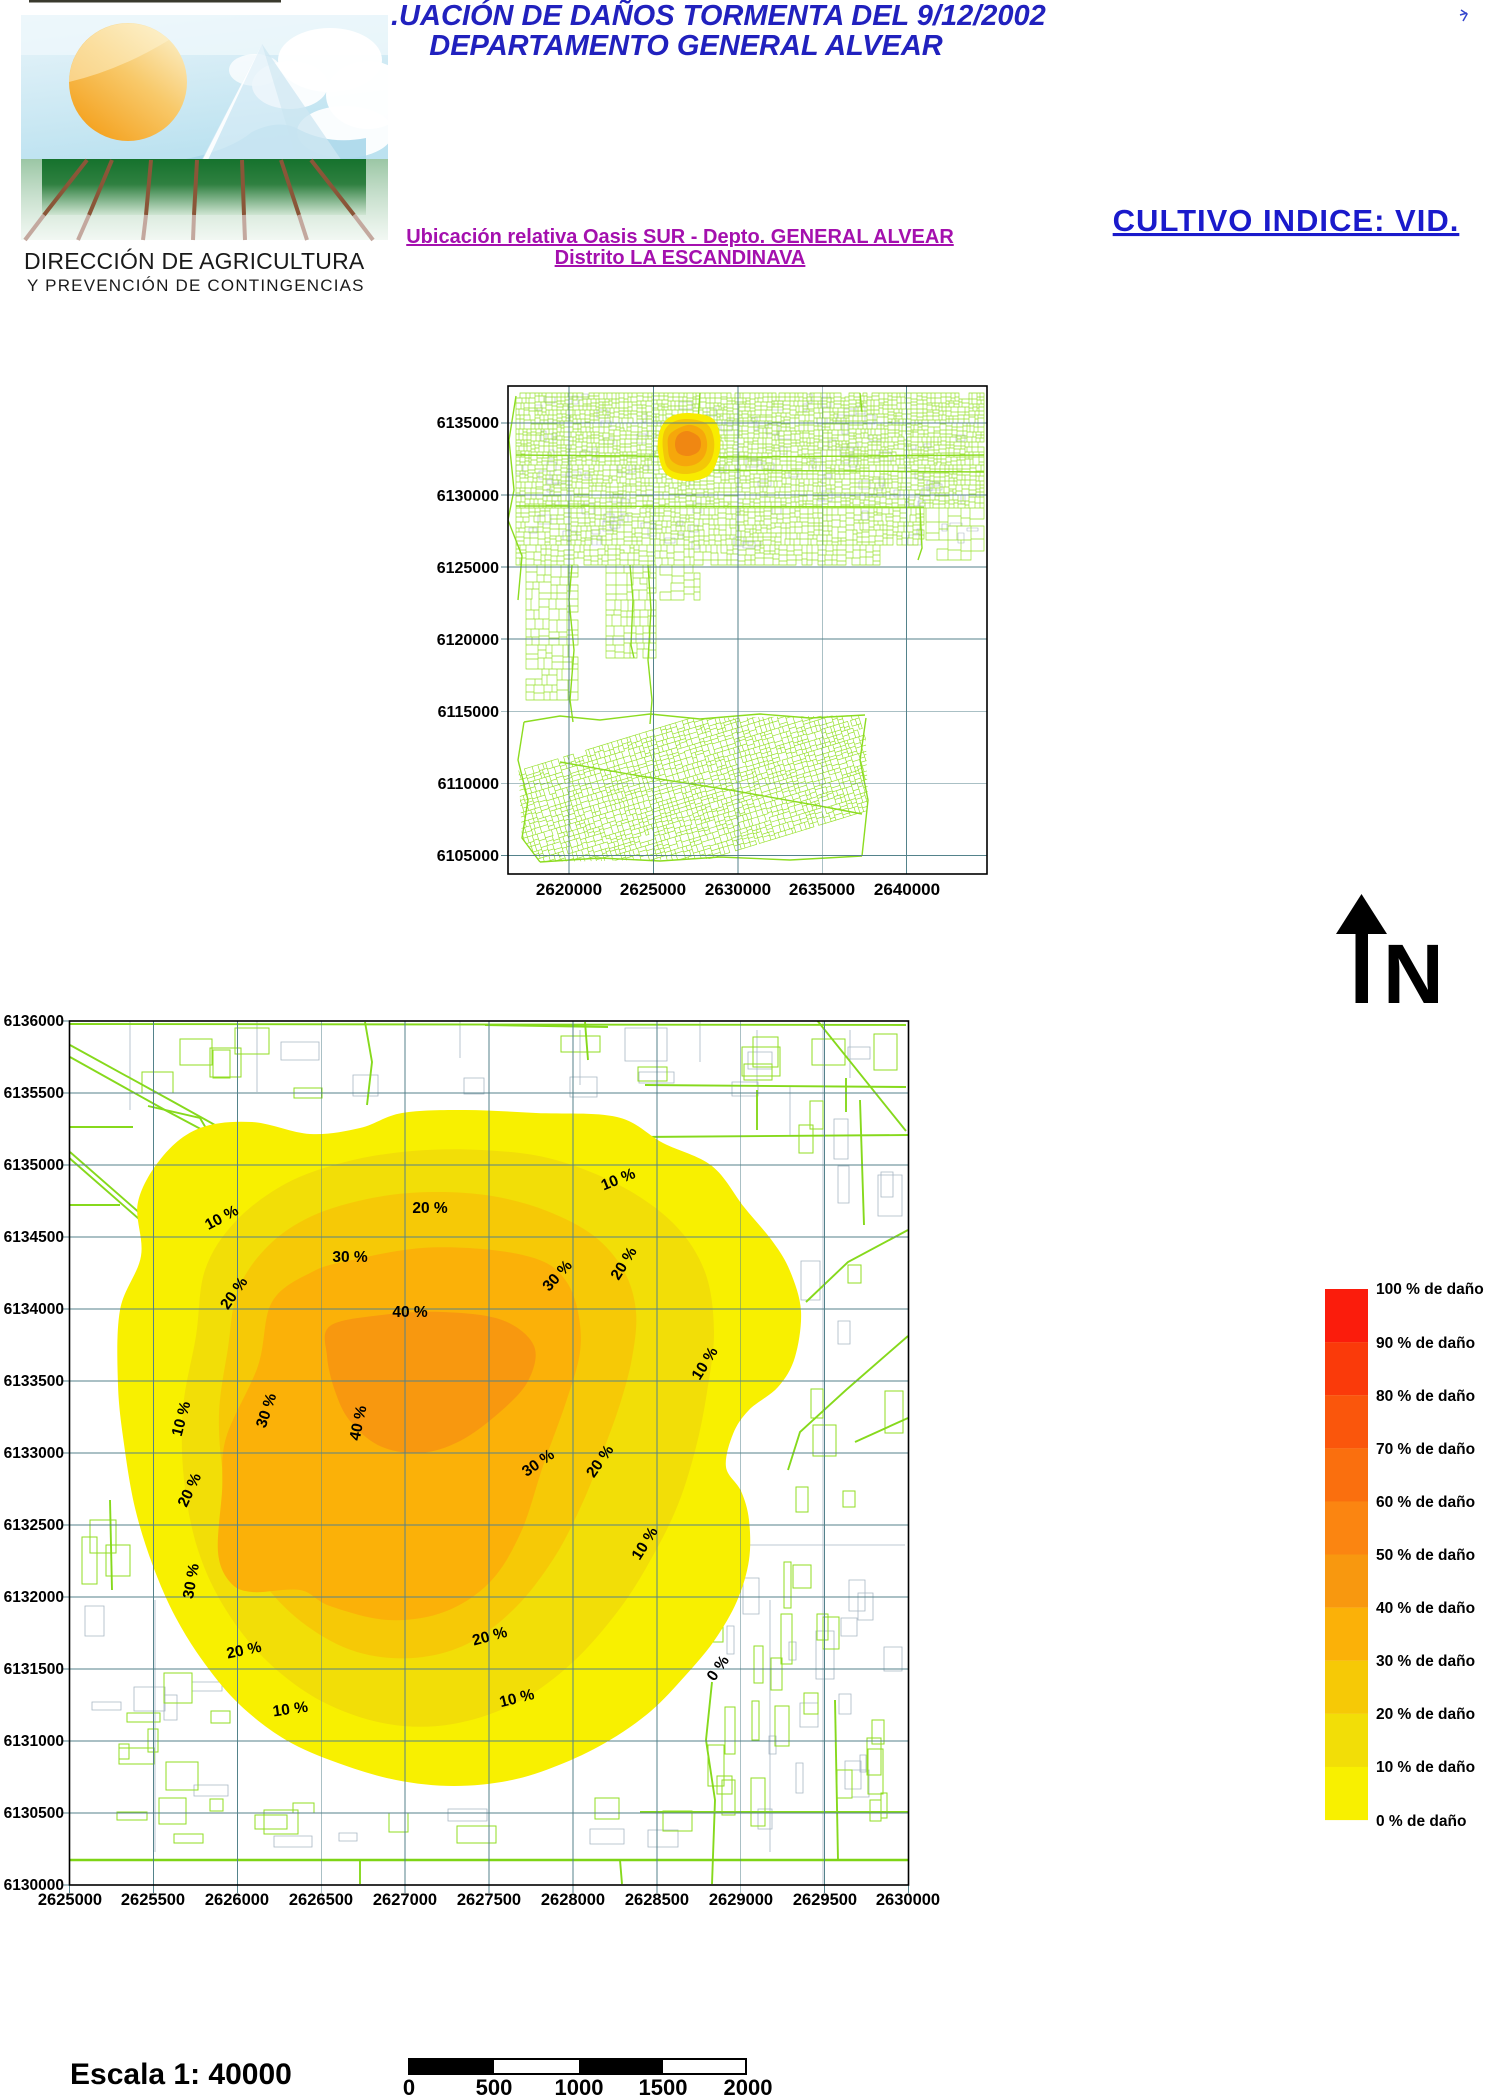 The width and height of the screenshot is (1485, 2100). I want to click on svg-text: 6133000, so click(34, 1453).